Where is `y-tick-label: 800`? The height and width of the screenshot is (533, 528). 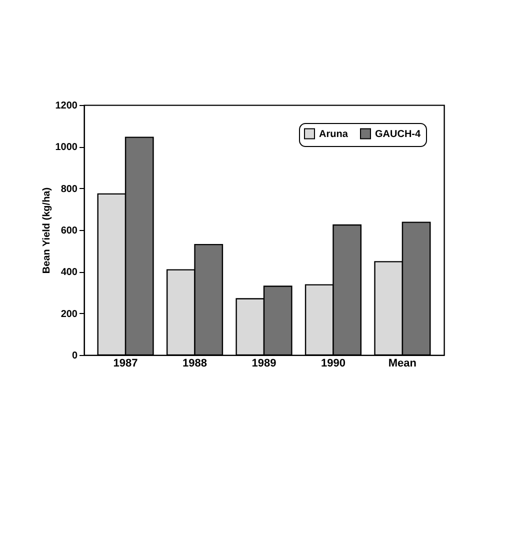
y-tick-label: 800 is located at coordinates (69, 189).